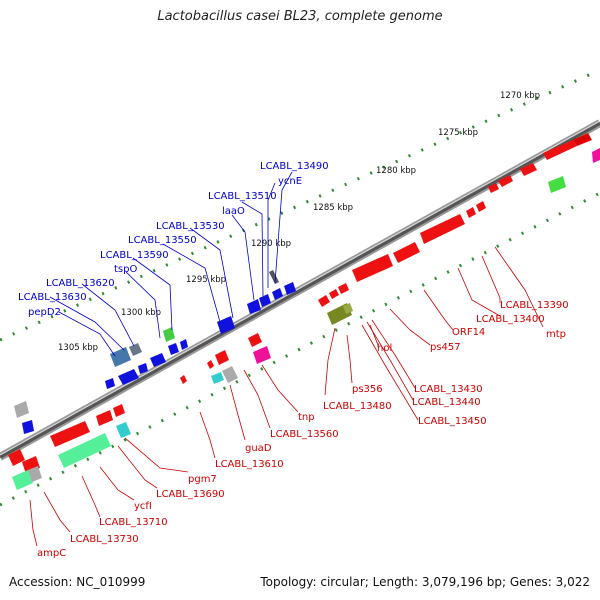 The height and width of the screenshot is (600, 600). Describe the element at coordinates (294, 166) in the screenshot. I see `gene-label: LCABL_13490` at that location.